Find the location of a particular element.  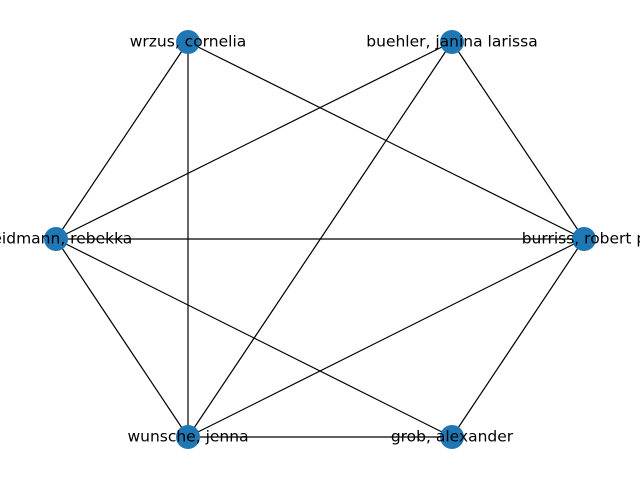

edge-wrzus-weidmann is located at coordinates (122, 140).